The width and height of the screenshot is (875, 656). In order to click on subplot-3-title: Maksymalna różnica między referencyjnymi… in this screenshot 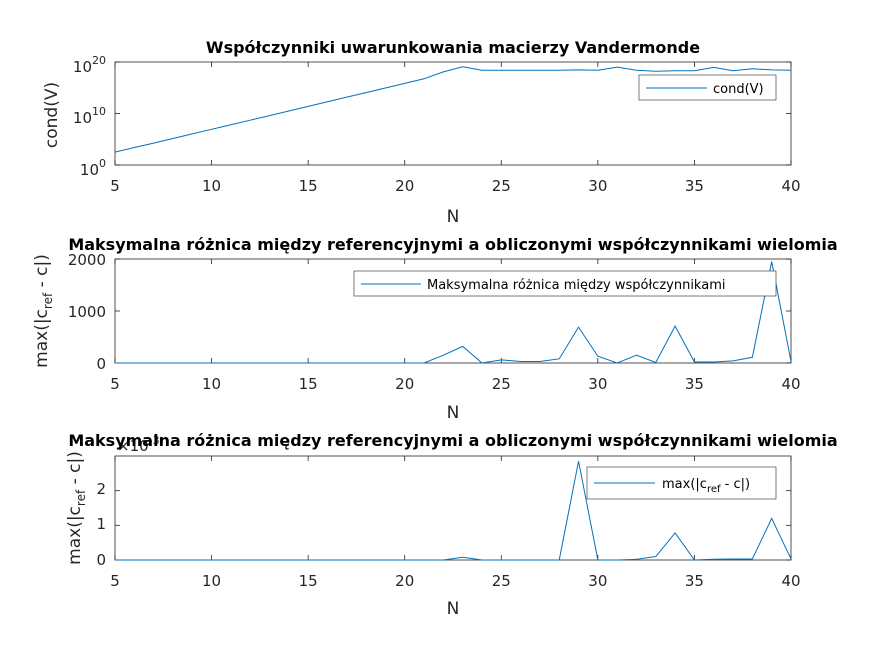, I will do `click(452, 440)`.